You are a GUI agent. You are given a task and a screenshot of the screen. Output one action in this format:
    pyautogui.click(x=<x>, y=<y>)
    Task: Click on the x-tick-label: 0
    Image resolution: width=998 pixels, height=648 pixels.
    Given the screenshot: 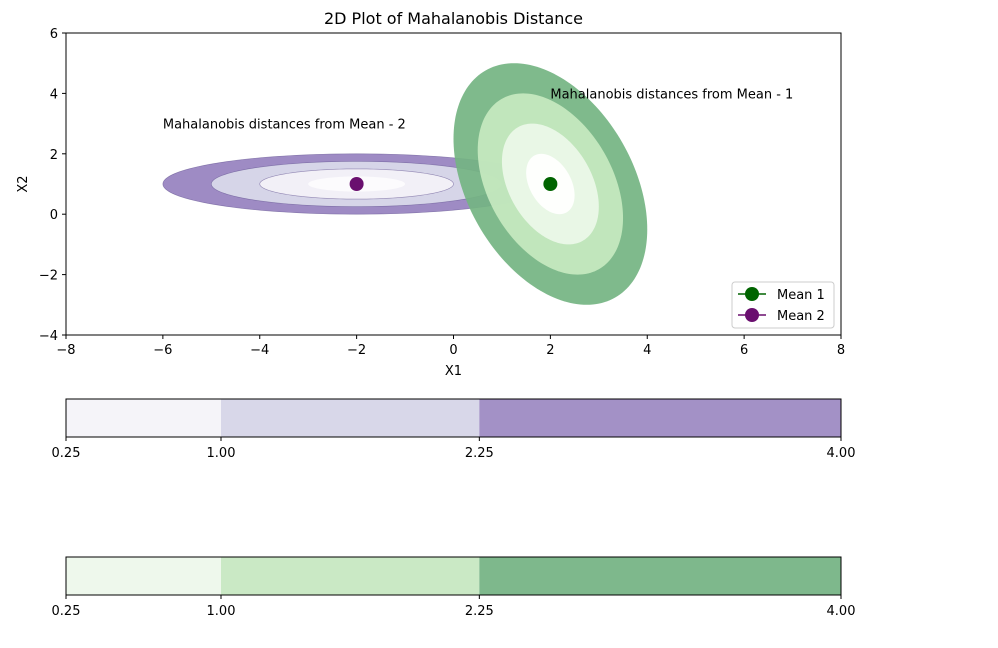 What is the action you would take?
    pyautogui.click(x=453, y=350)
    